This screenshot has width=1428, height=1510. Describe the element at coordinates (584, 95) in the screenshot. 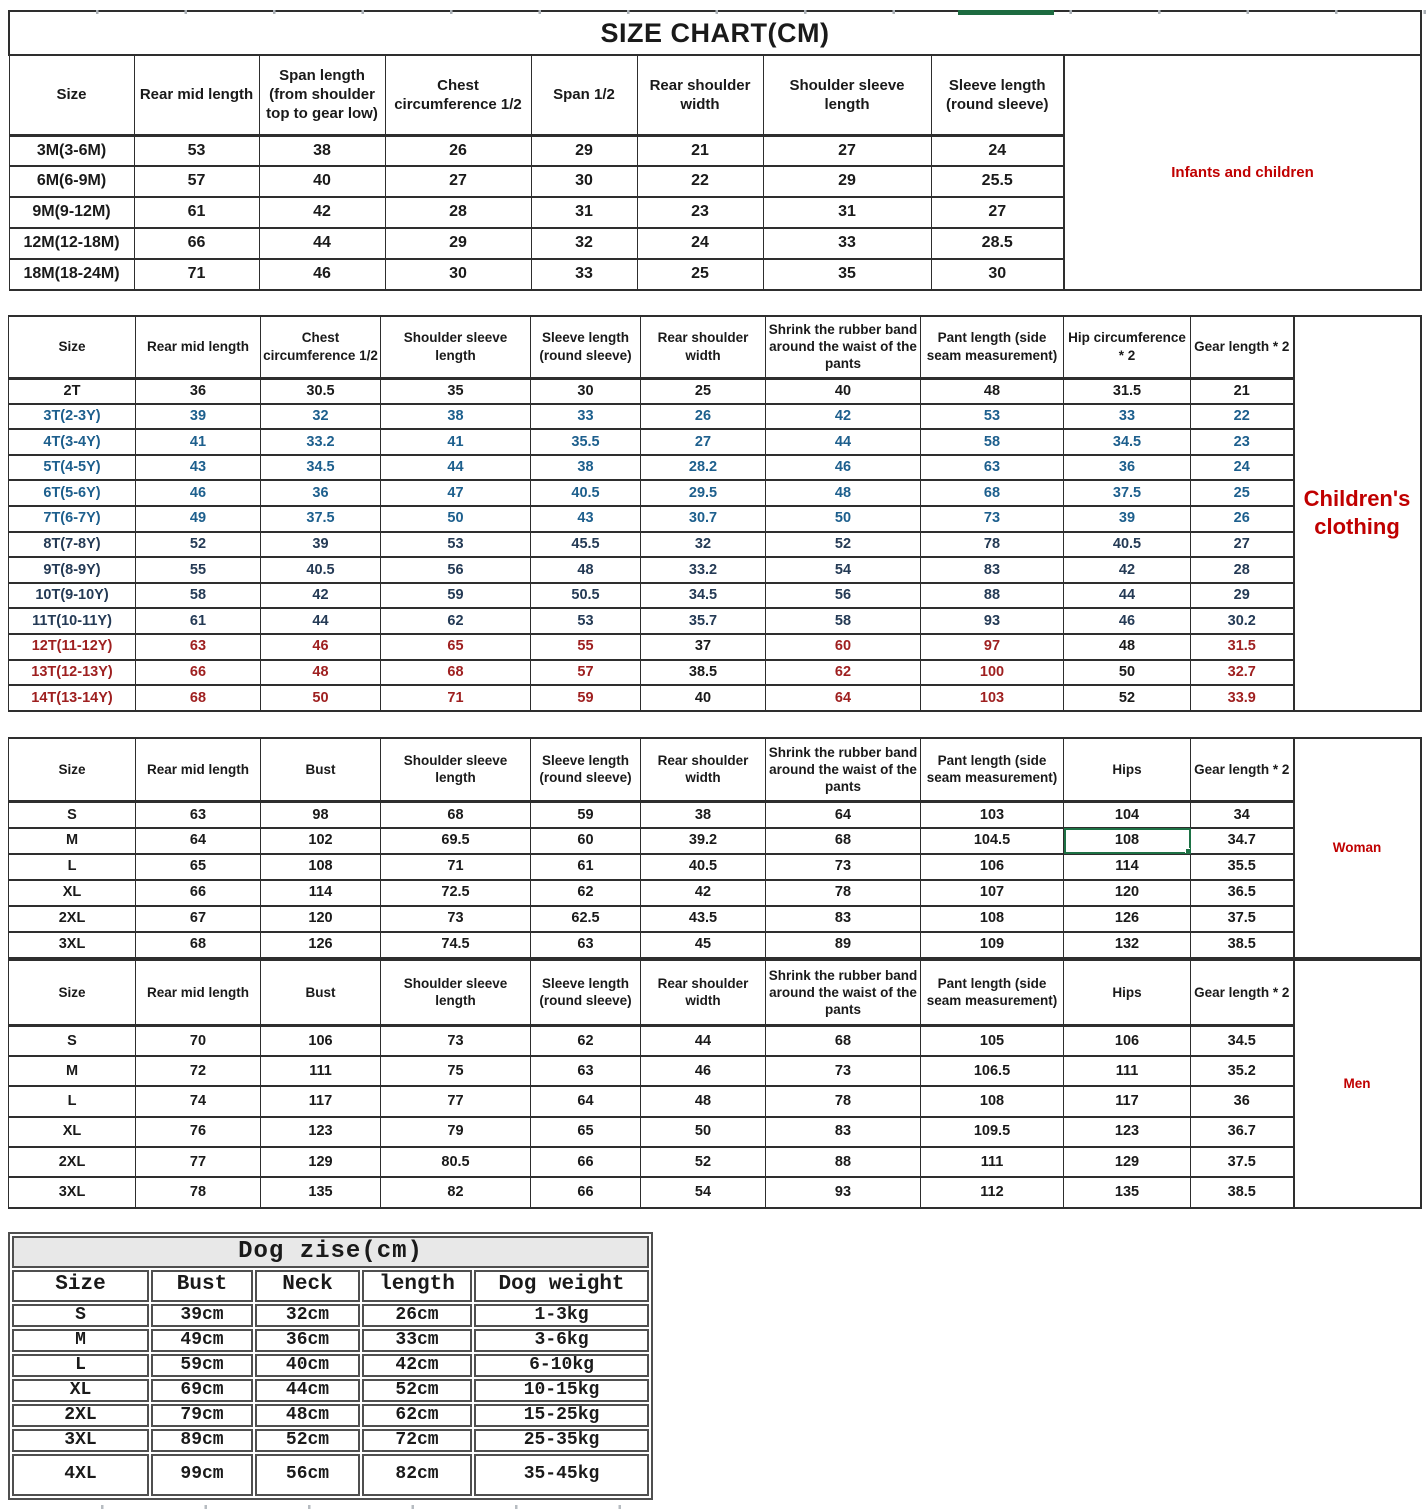

I see `column-header: Span 1/2` at that location.